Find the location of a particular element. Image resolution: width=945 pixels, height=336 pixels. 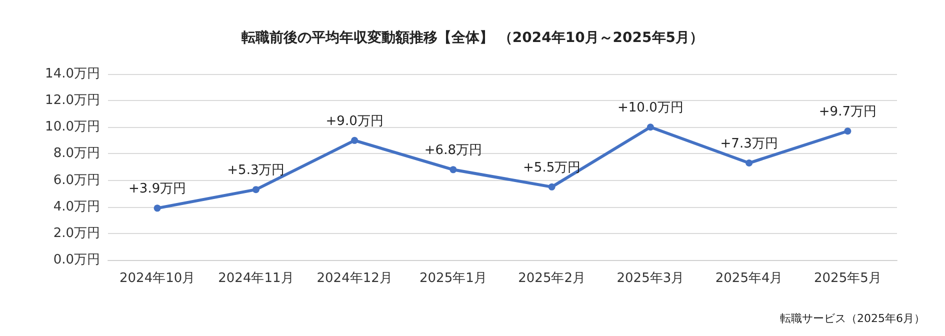

x-tick-label: 2024年12月 is located at coordinates (354, 278).